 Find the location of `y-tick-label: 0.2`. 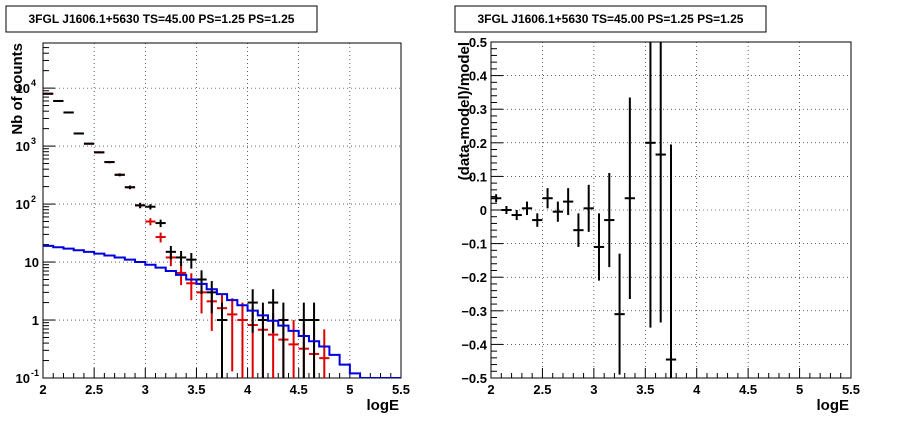

y-tick-label: 0.2 is located at coordinates (478, 143).